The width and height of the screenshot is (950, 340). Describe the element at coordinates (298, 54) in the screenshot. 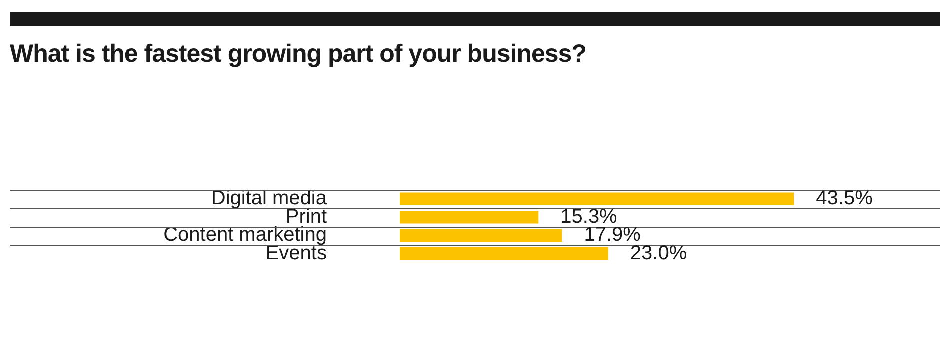

I see `chart-title: What is the fastest growing part of your business?` at that location.